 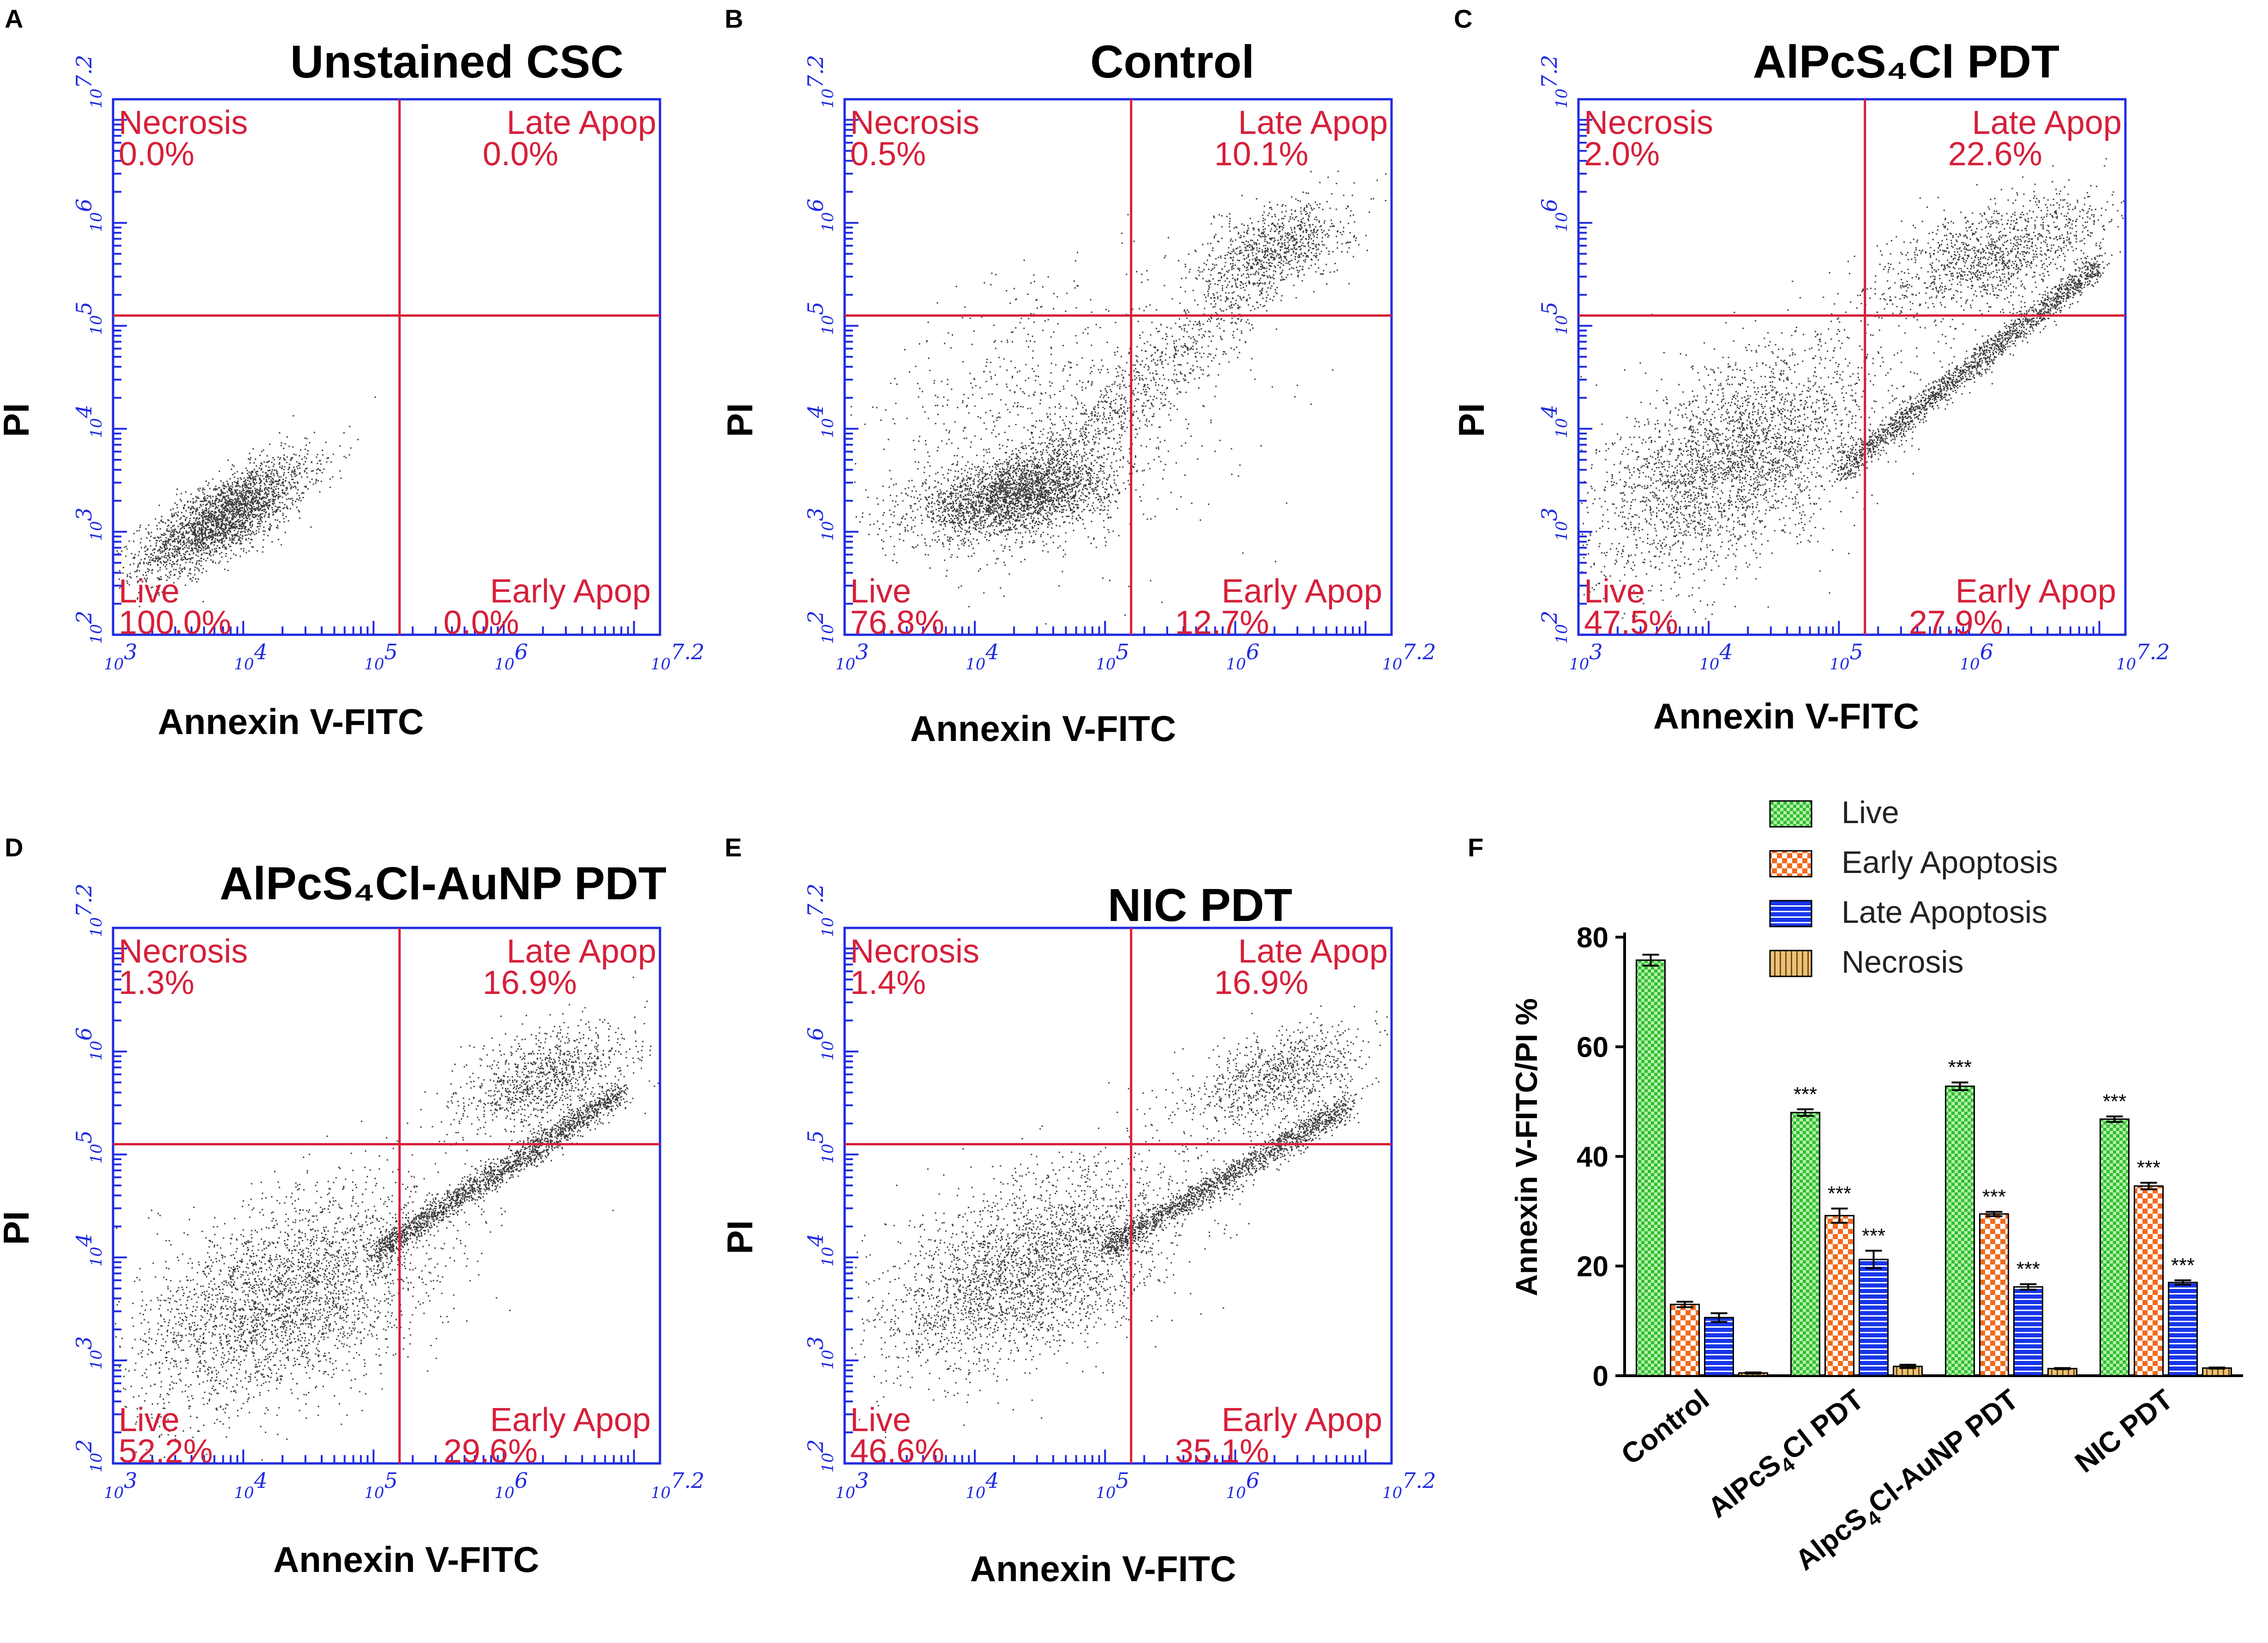 What do you see at coordinates (491, 1452) in the screenshot?
I see `quadrant-early-value: 29.6%` at bounding box center [491, 1452].